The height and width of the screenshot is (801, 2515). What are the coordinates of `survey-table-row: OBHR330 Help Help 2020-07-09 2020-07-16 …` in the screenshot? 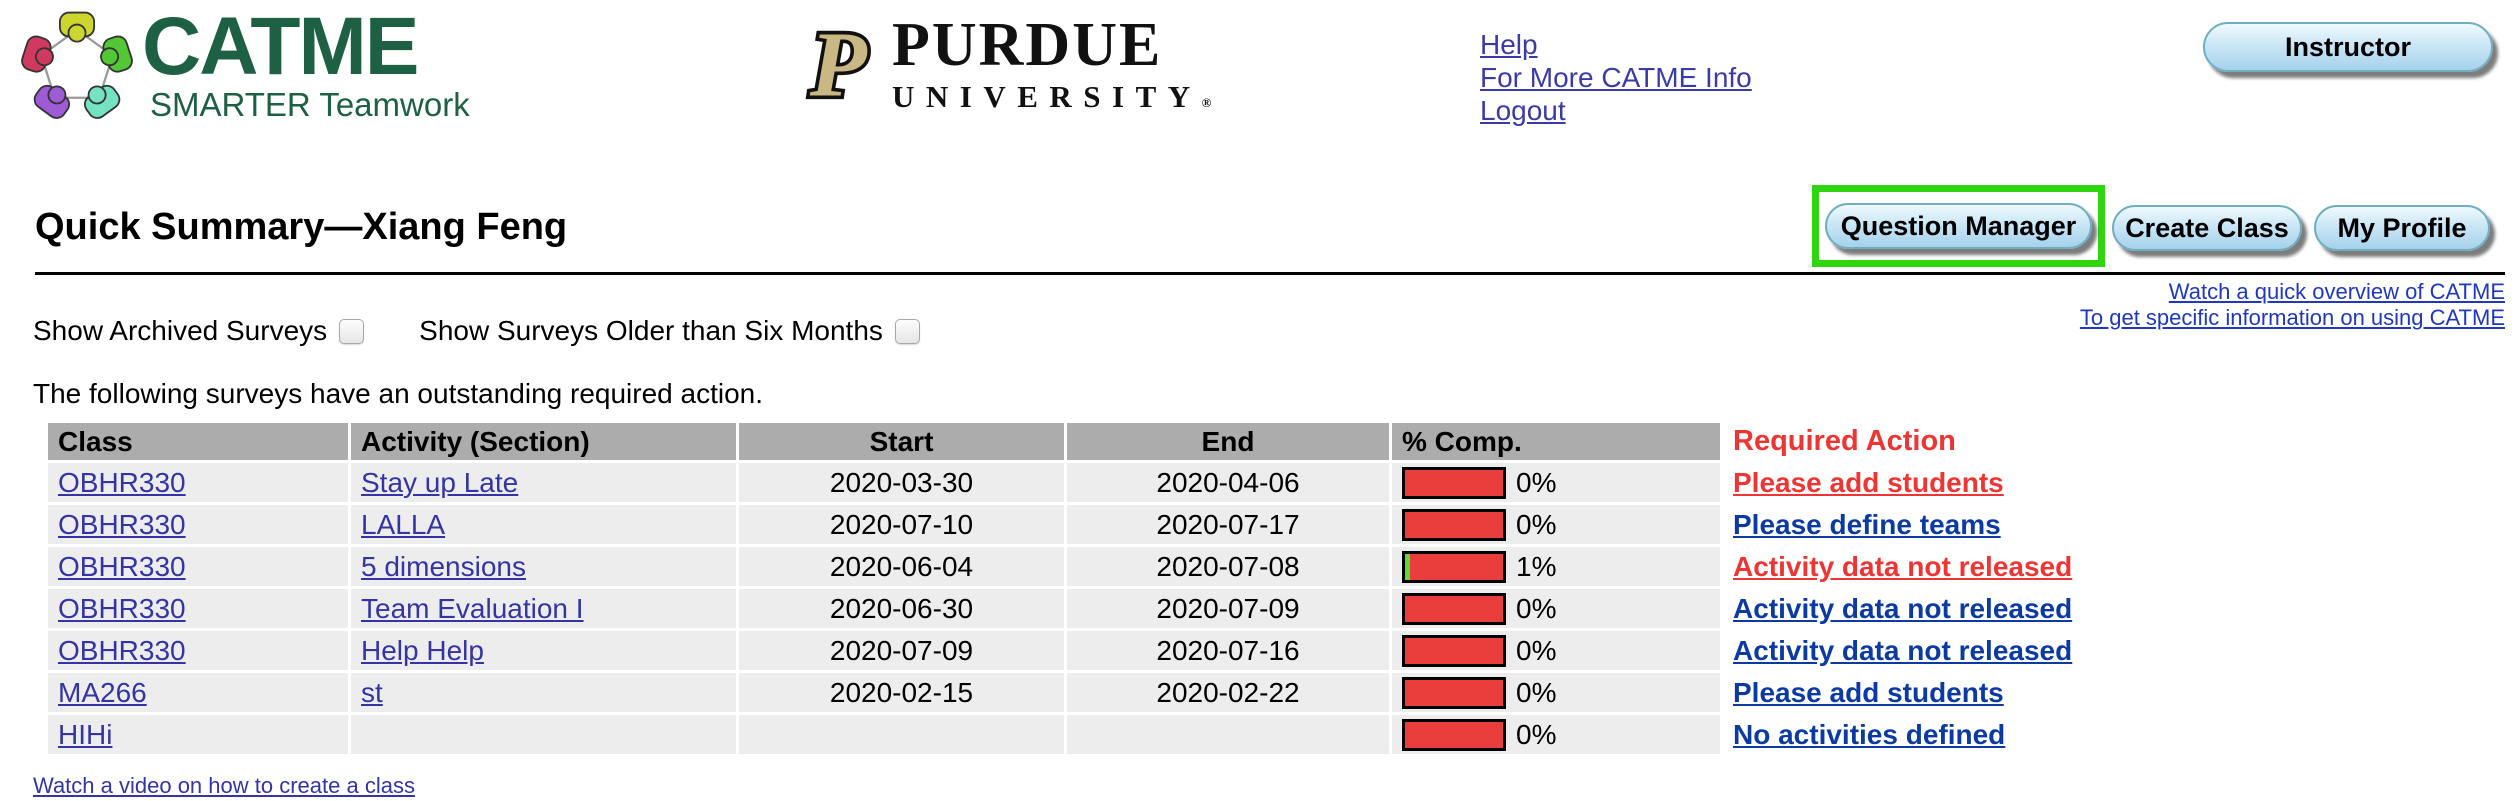 It's located at (1095, 650).